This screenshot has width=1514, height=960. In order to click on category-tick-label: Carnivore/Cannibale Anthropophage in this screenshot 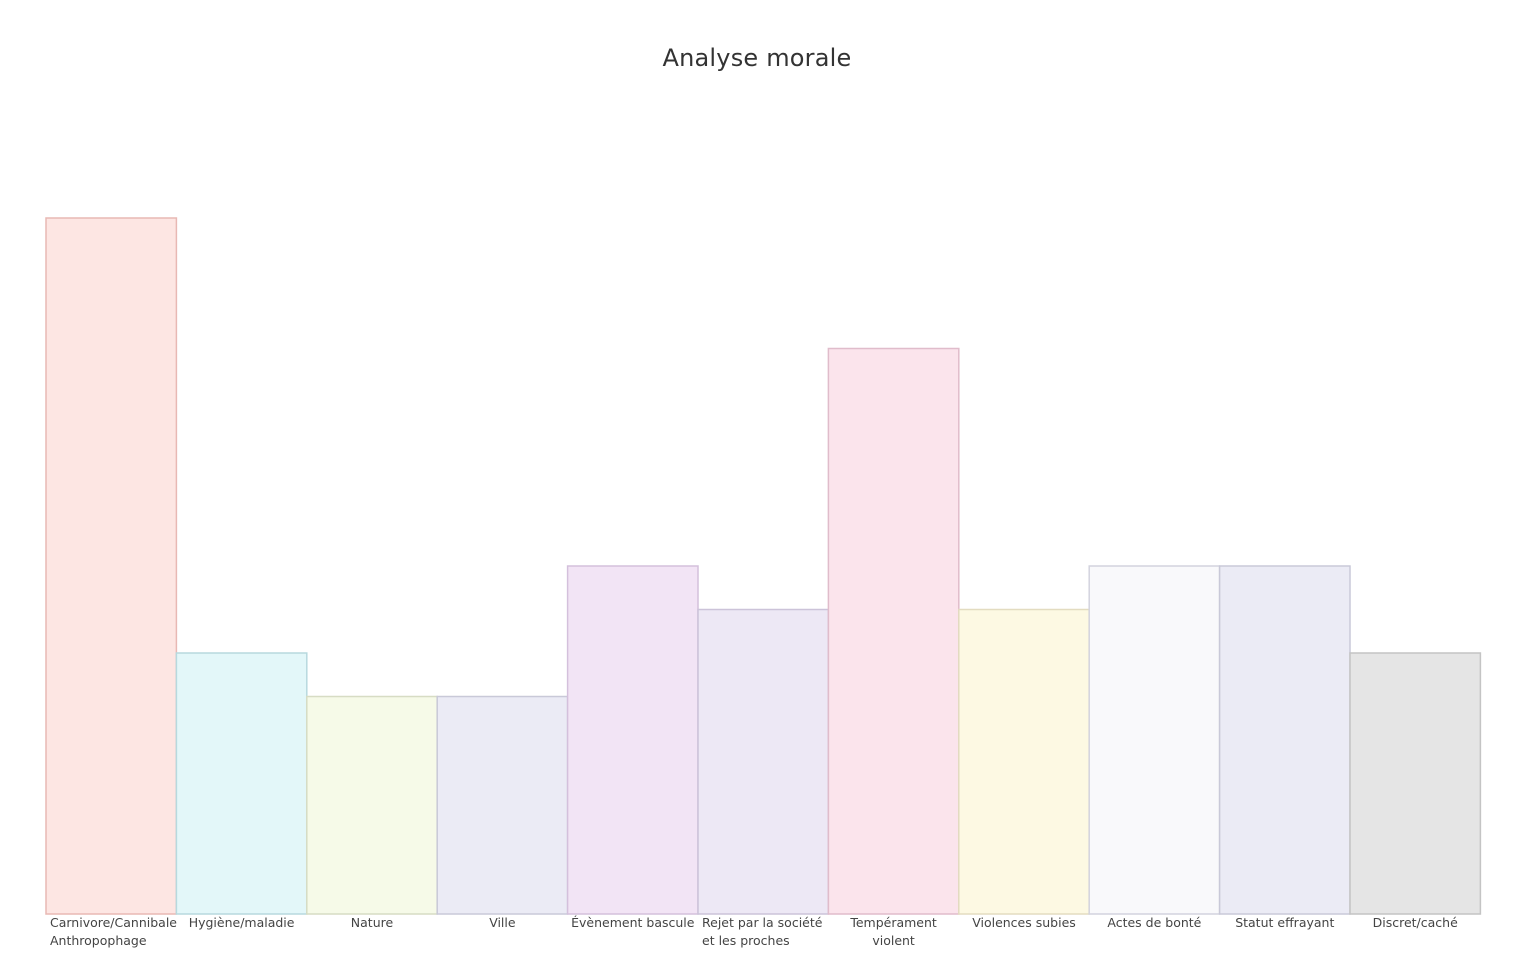, I will do `click(113, 931)`.